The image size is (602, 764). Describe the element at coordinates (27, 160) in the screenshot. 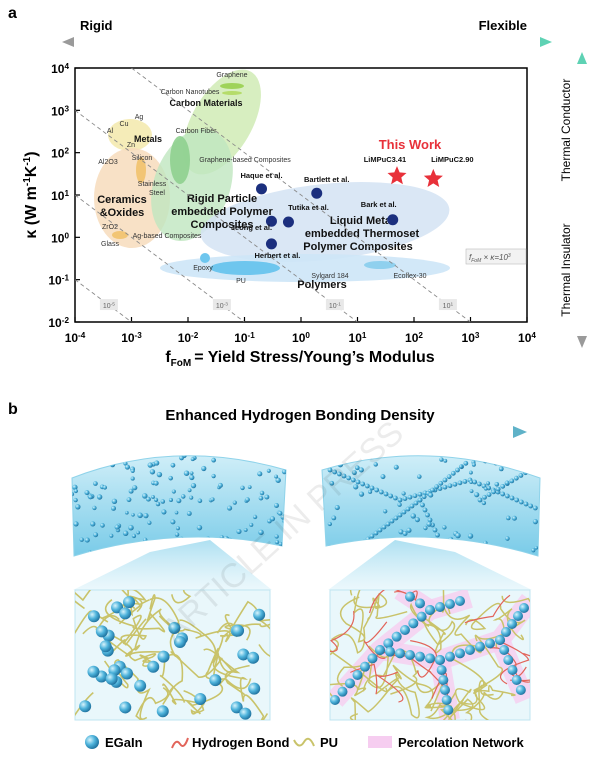

I see `y-axis-label-part: -1` at that location.